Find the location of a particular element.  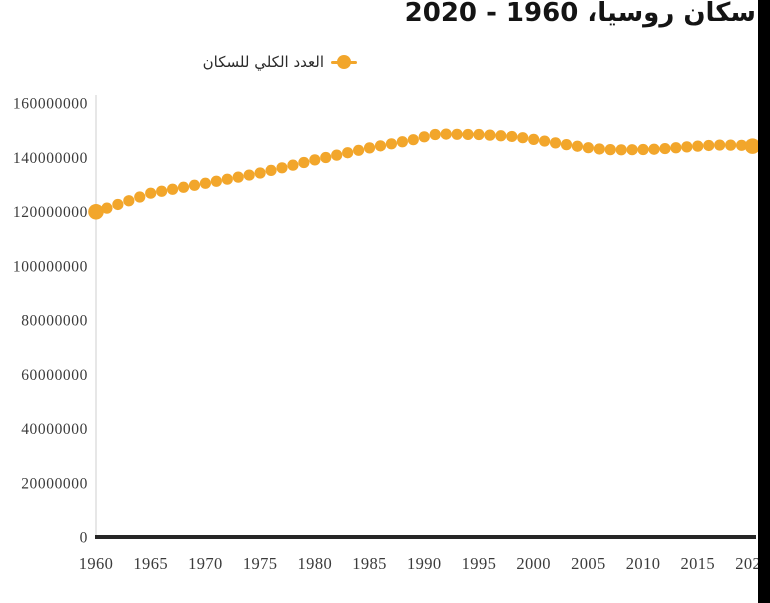

y-tick-label: 120000000 is located at coordinates (50, 212).